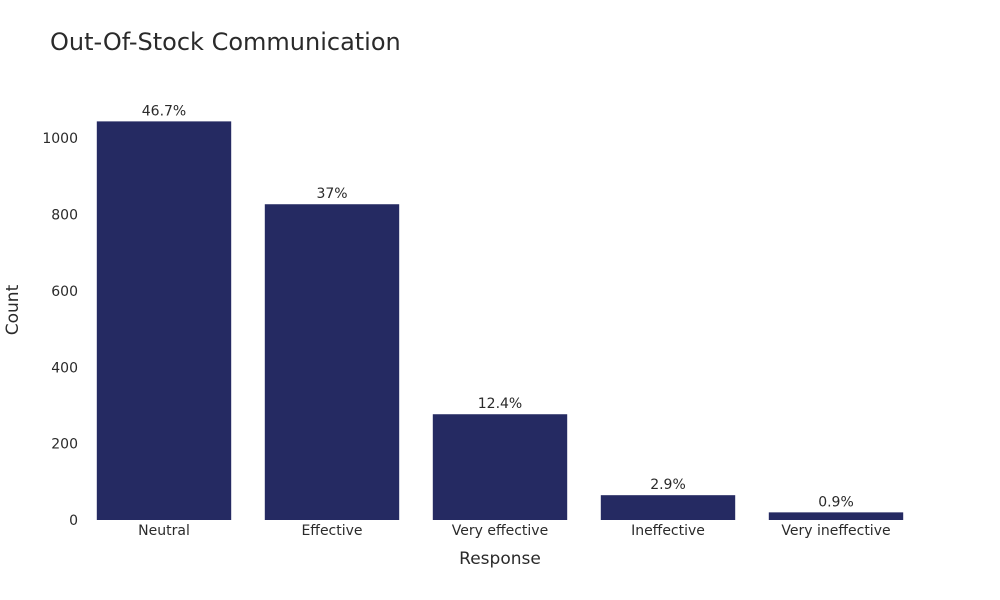 The height and width of the screenshot is (600, 1000). What do you see at coordinates (60, 330) in the screenshot?
I see `y-axis: 0 200 400 600 800 1000` at bounding box center [60, 330].